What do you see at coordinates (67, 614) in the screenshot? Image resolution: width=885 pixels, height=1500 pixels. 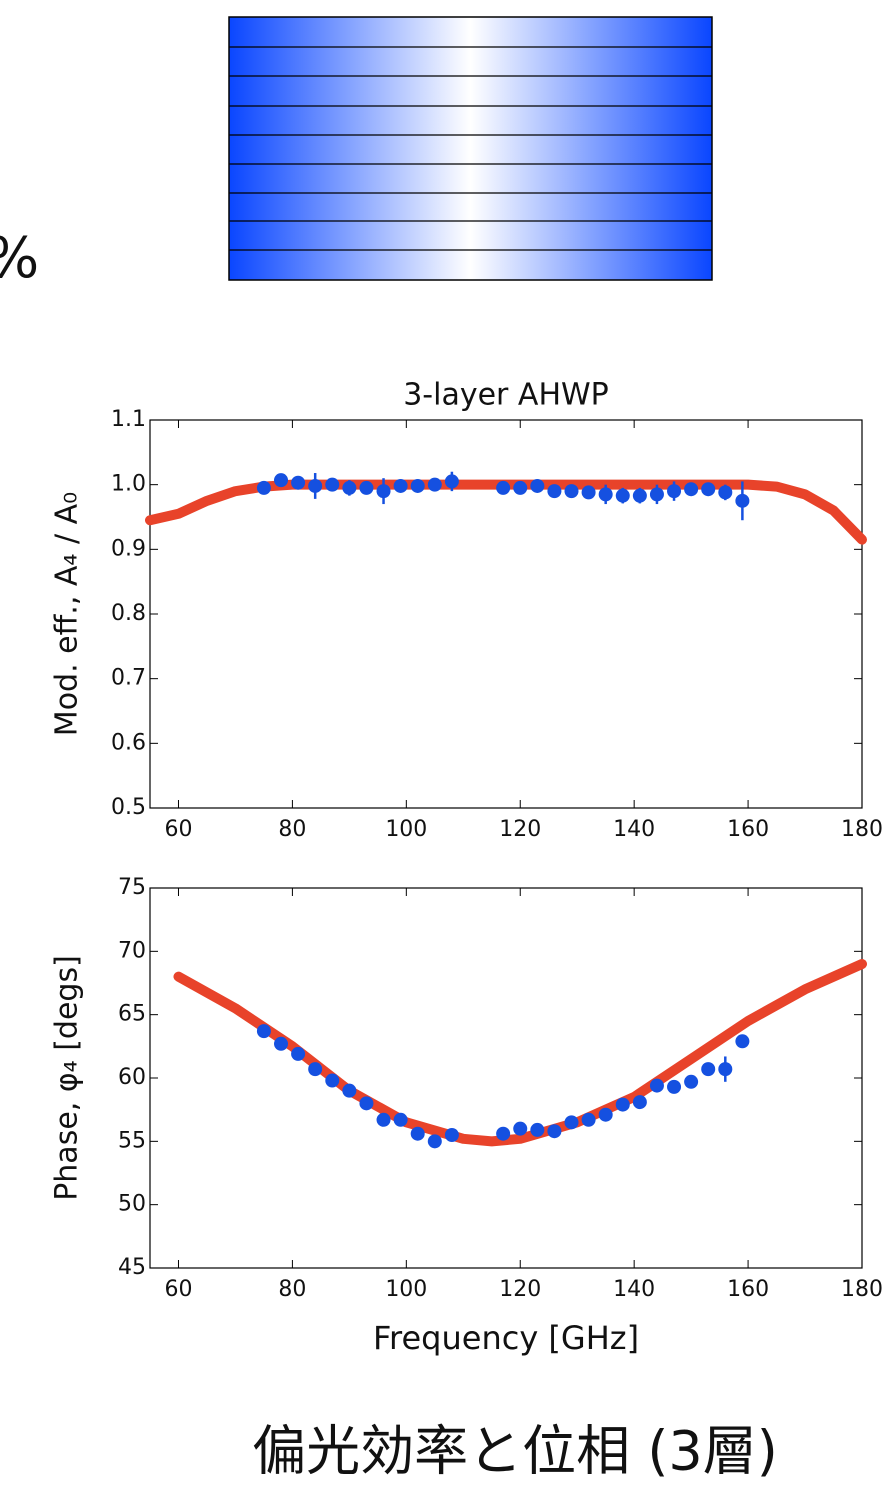 I see `y-axis-label: Mod. eff., A₄ / A₀` at bounding box center [67, 614].